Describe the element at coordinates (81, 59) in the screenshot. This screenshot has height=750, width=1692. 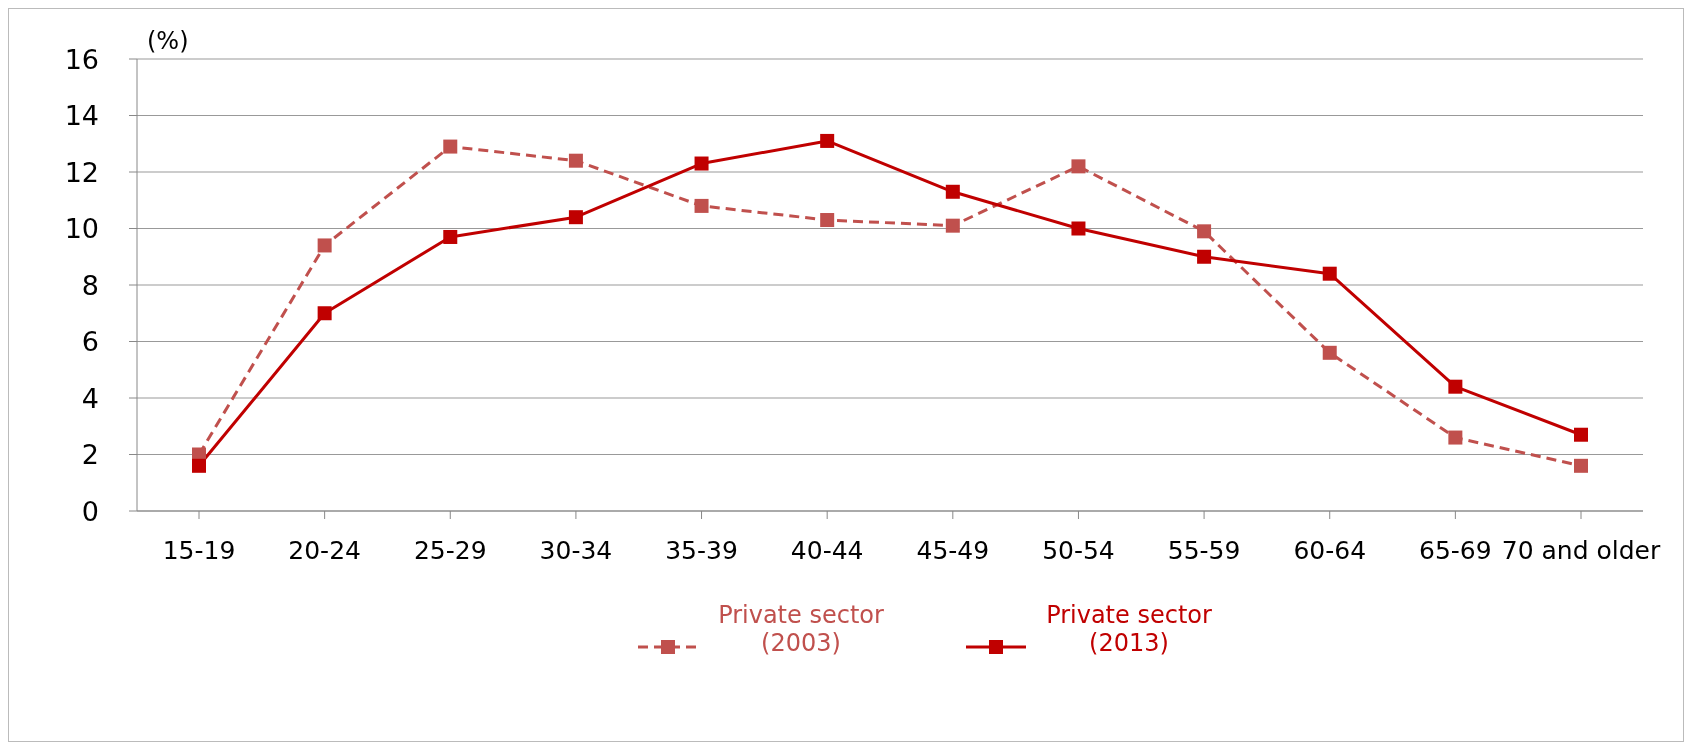
I see `y-tick-label: 16` at that location.